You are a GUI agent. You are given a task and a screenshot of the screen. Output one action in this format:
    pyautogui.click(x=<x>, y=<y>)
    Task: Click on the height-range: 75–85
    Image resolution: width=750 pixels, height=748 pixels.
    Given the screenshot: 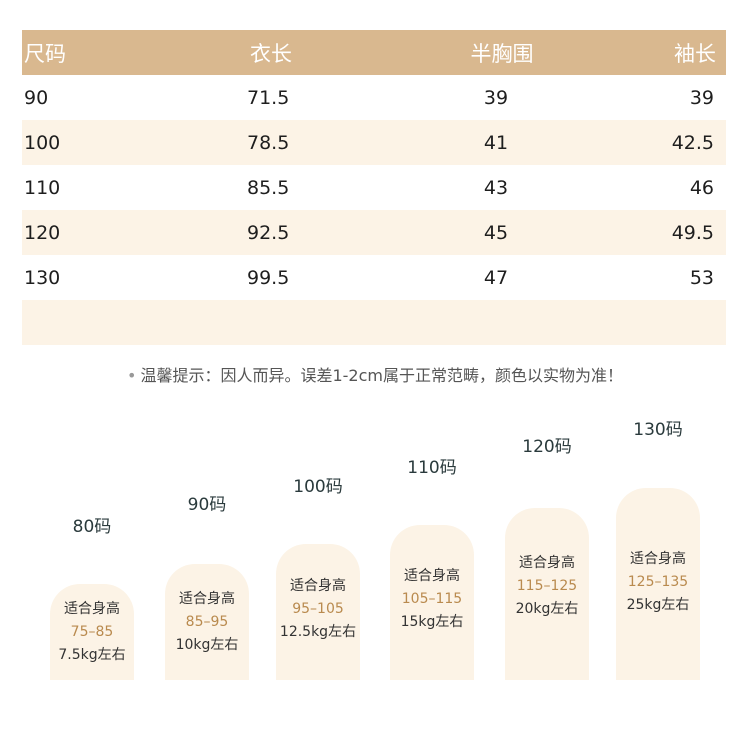 What is the action you would take?
    pyautogui.click(x=92, y=632)
    